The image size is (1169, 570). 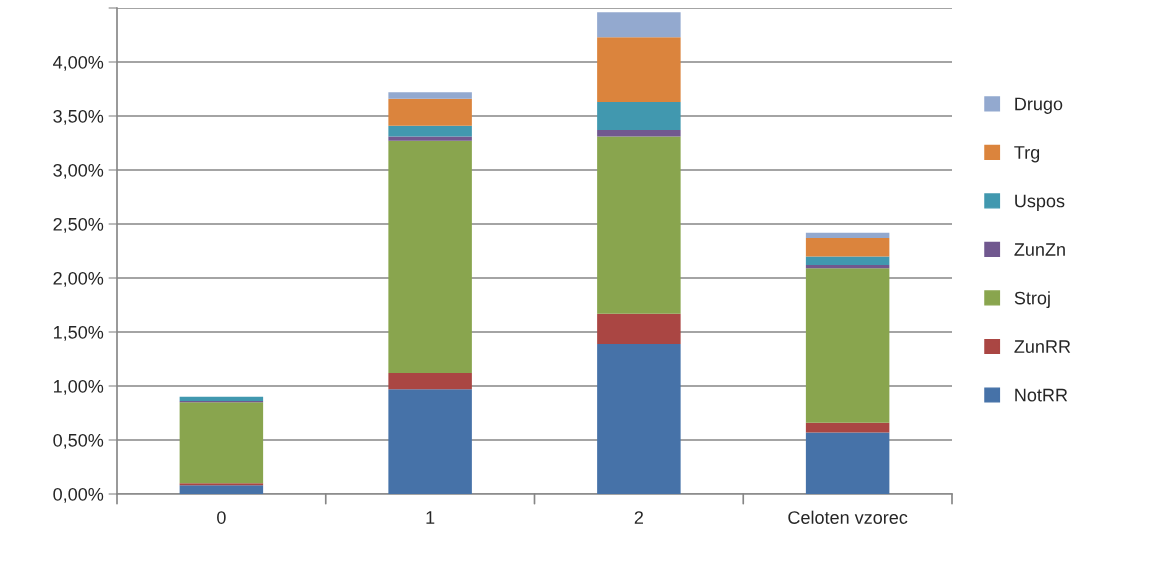 I want to click on y-tick-label: 0,50%, so click(x=78, y=441).